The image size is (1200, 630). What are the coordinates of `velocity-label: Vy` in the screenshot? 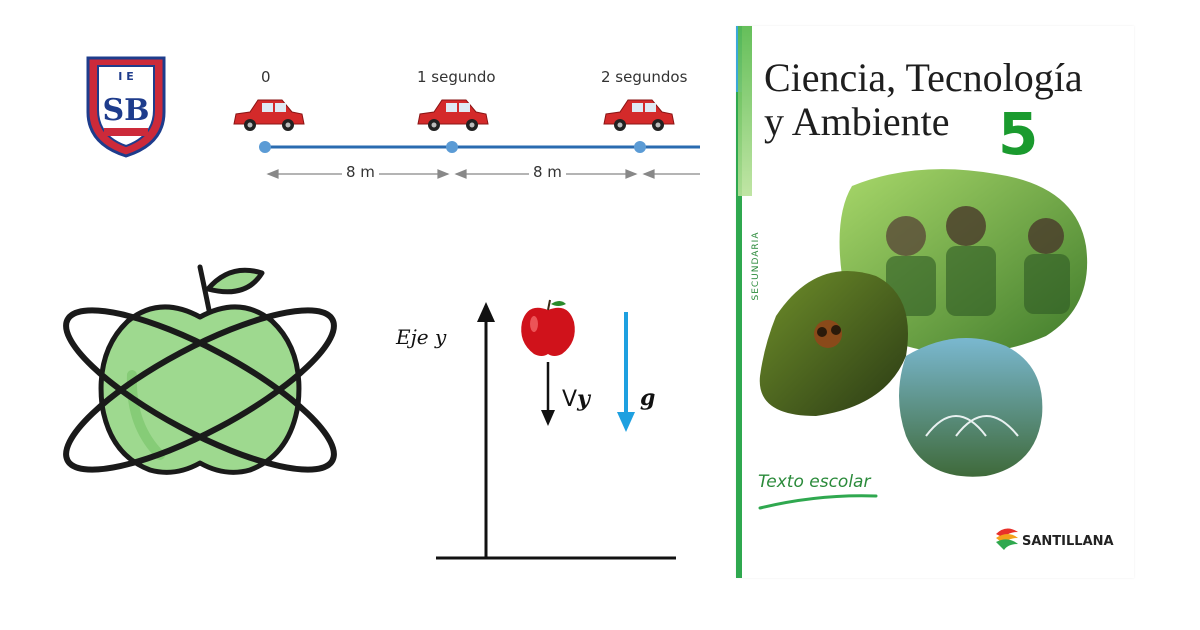 It's located at (576, 399).